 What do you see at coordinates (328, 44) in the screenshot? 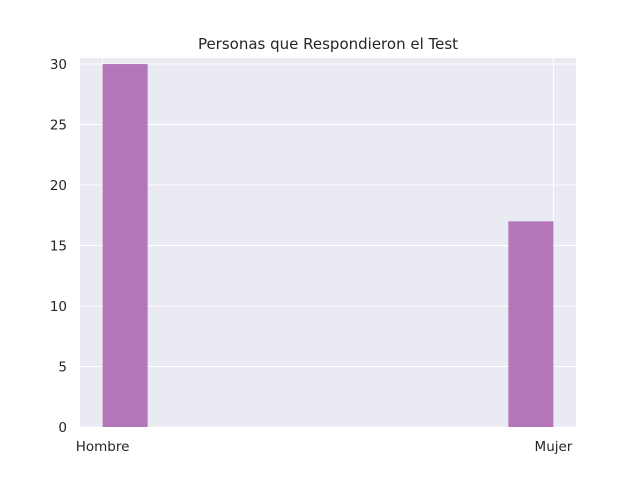
I see `chart-title: Personas que Respondieron el Test` at bounding box center [328, 44].